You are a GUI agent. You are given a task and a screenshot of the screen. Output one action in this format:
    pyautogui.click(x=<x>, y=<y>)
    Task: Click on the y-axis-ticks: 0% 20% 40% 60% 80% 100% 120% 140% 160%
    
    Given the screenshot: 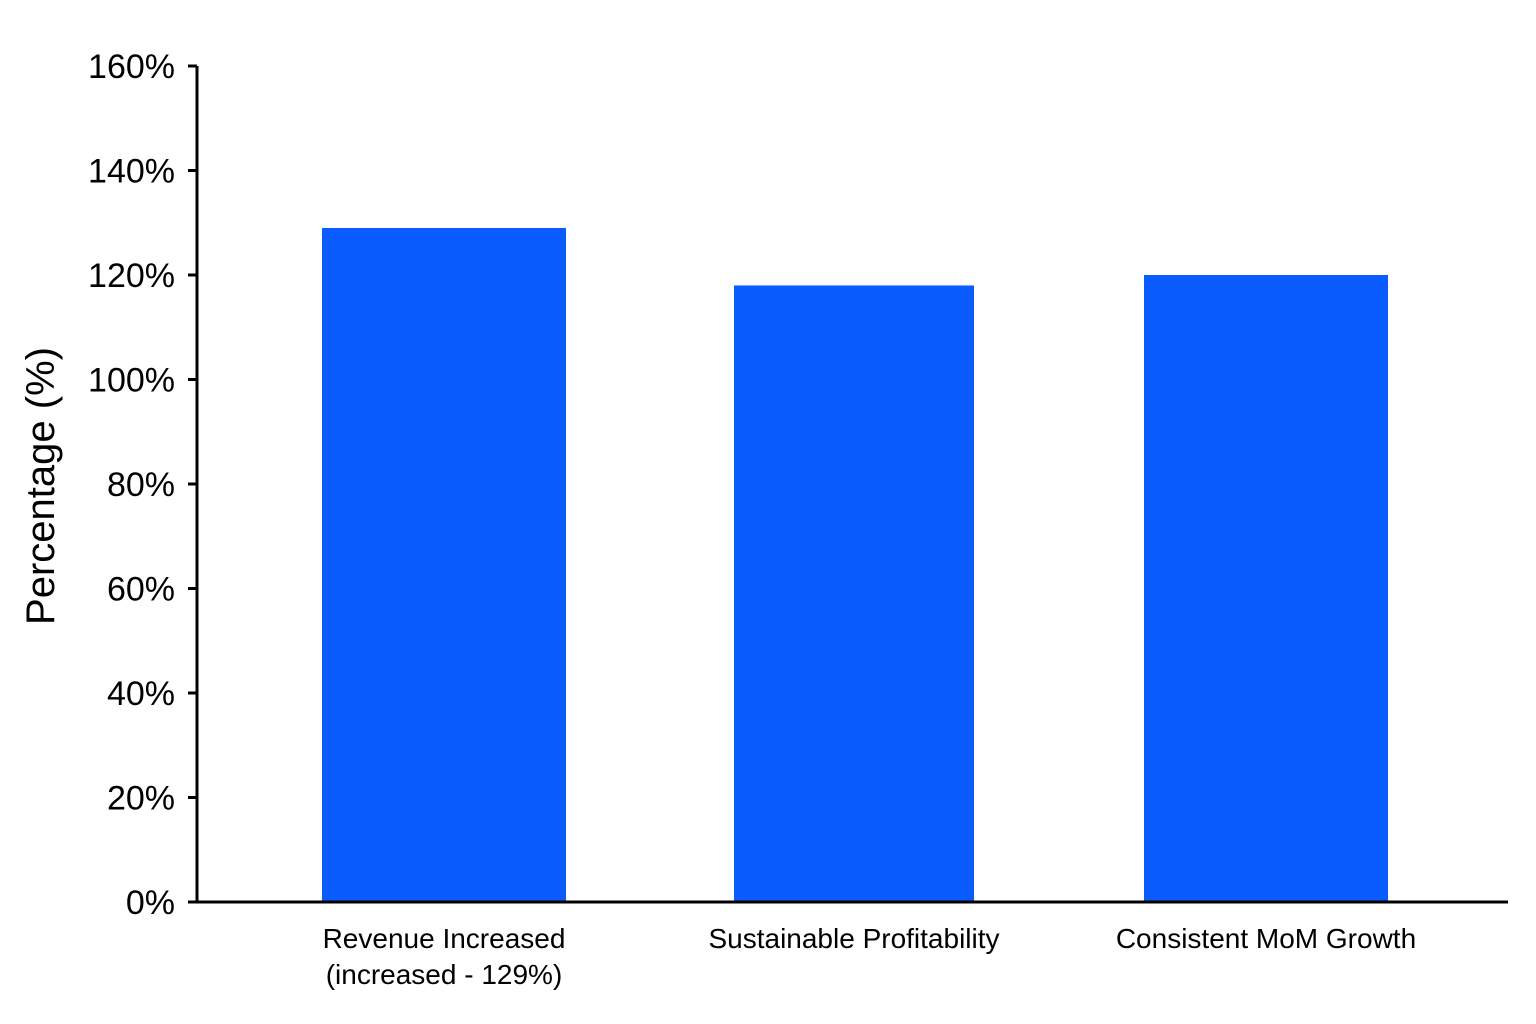 What is the action you would take?
    pyautogui.click(x=142, y=485)
    